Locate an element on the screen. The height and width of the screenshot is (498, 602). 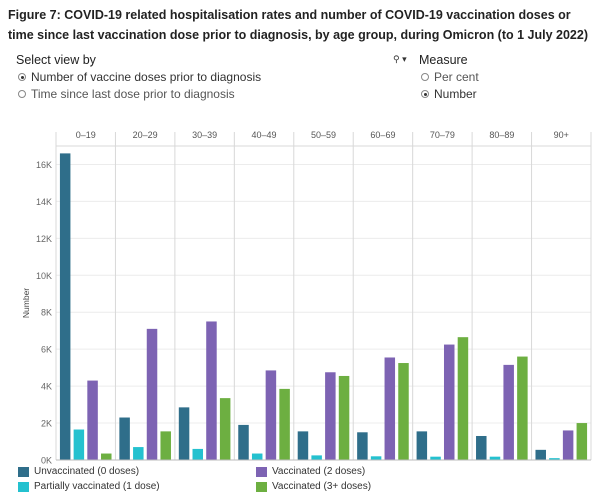
legend-item: Vaccinated (3+ doses) is located at coordinates (313, 486).